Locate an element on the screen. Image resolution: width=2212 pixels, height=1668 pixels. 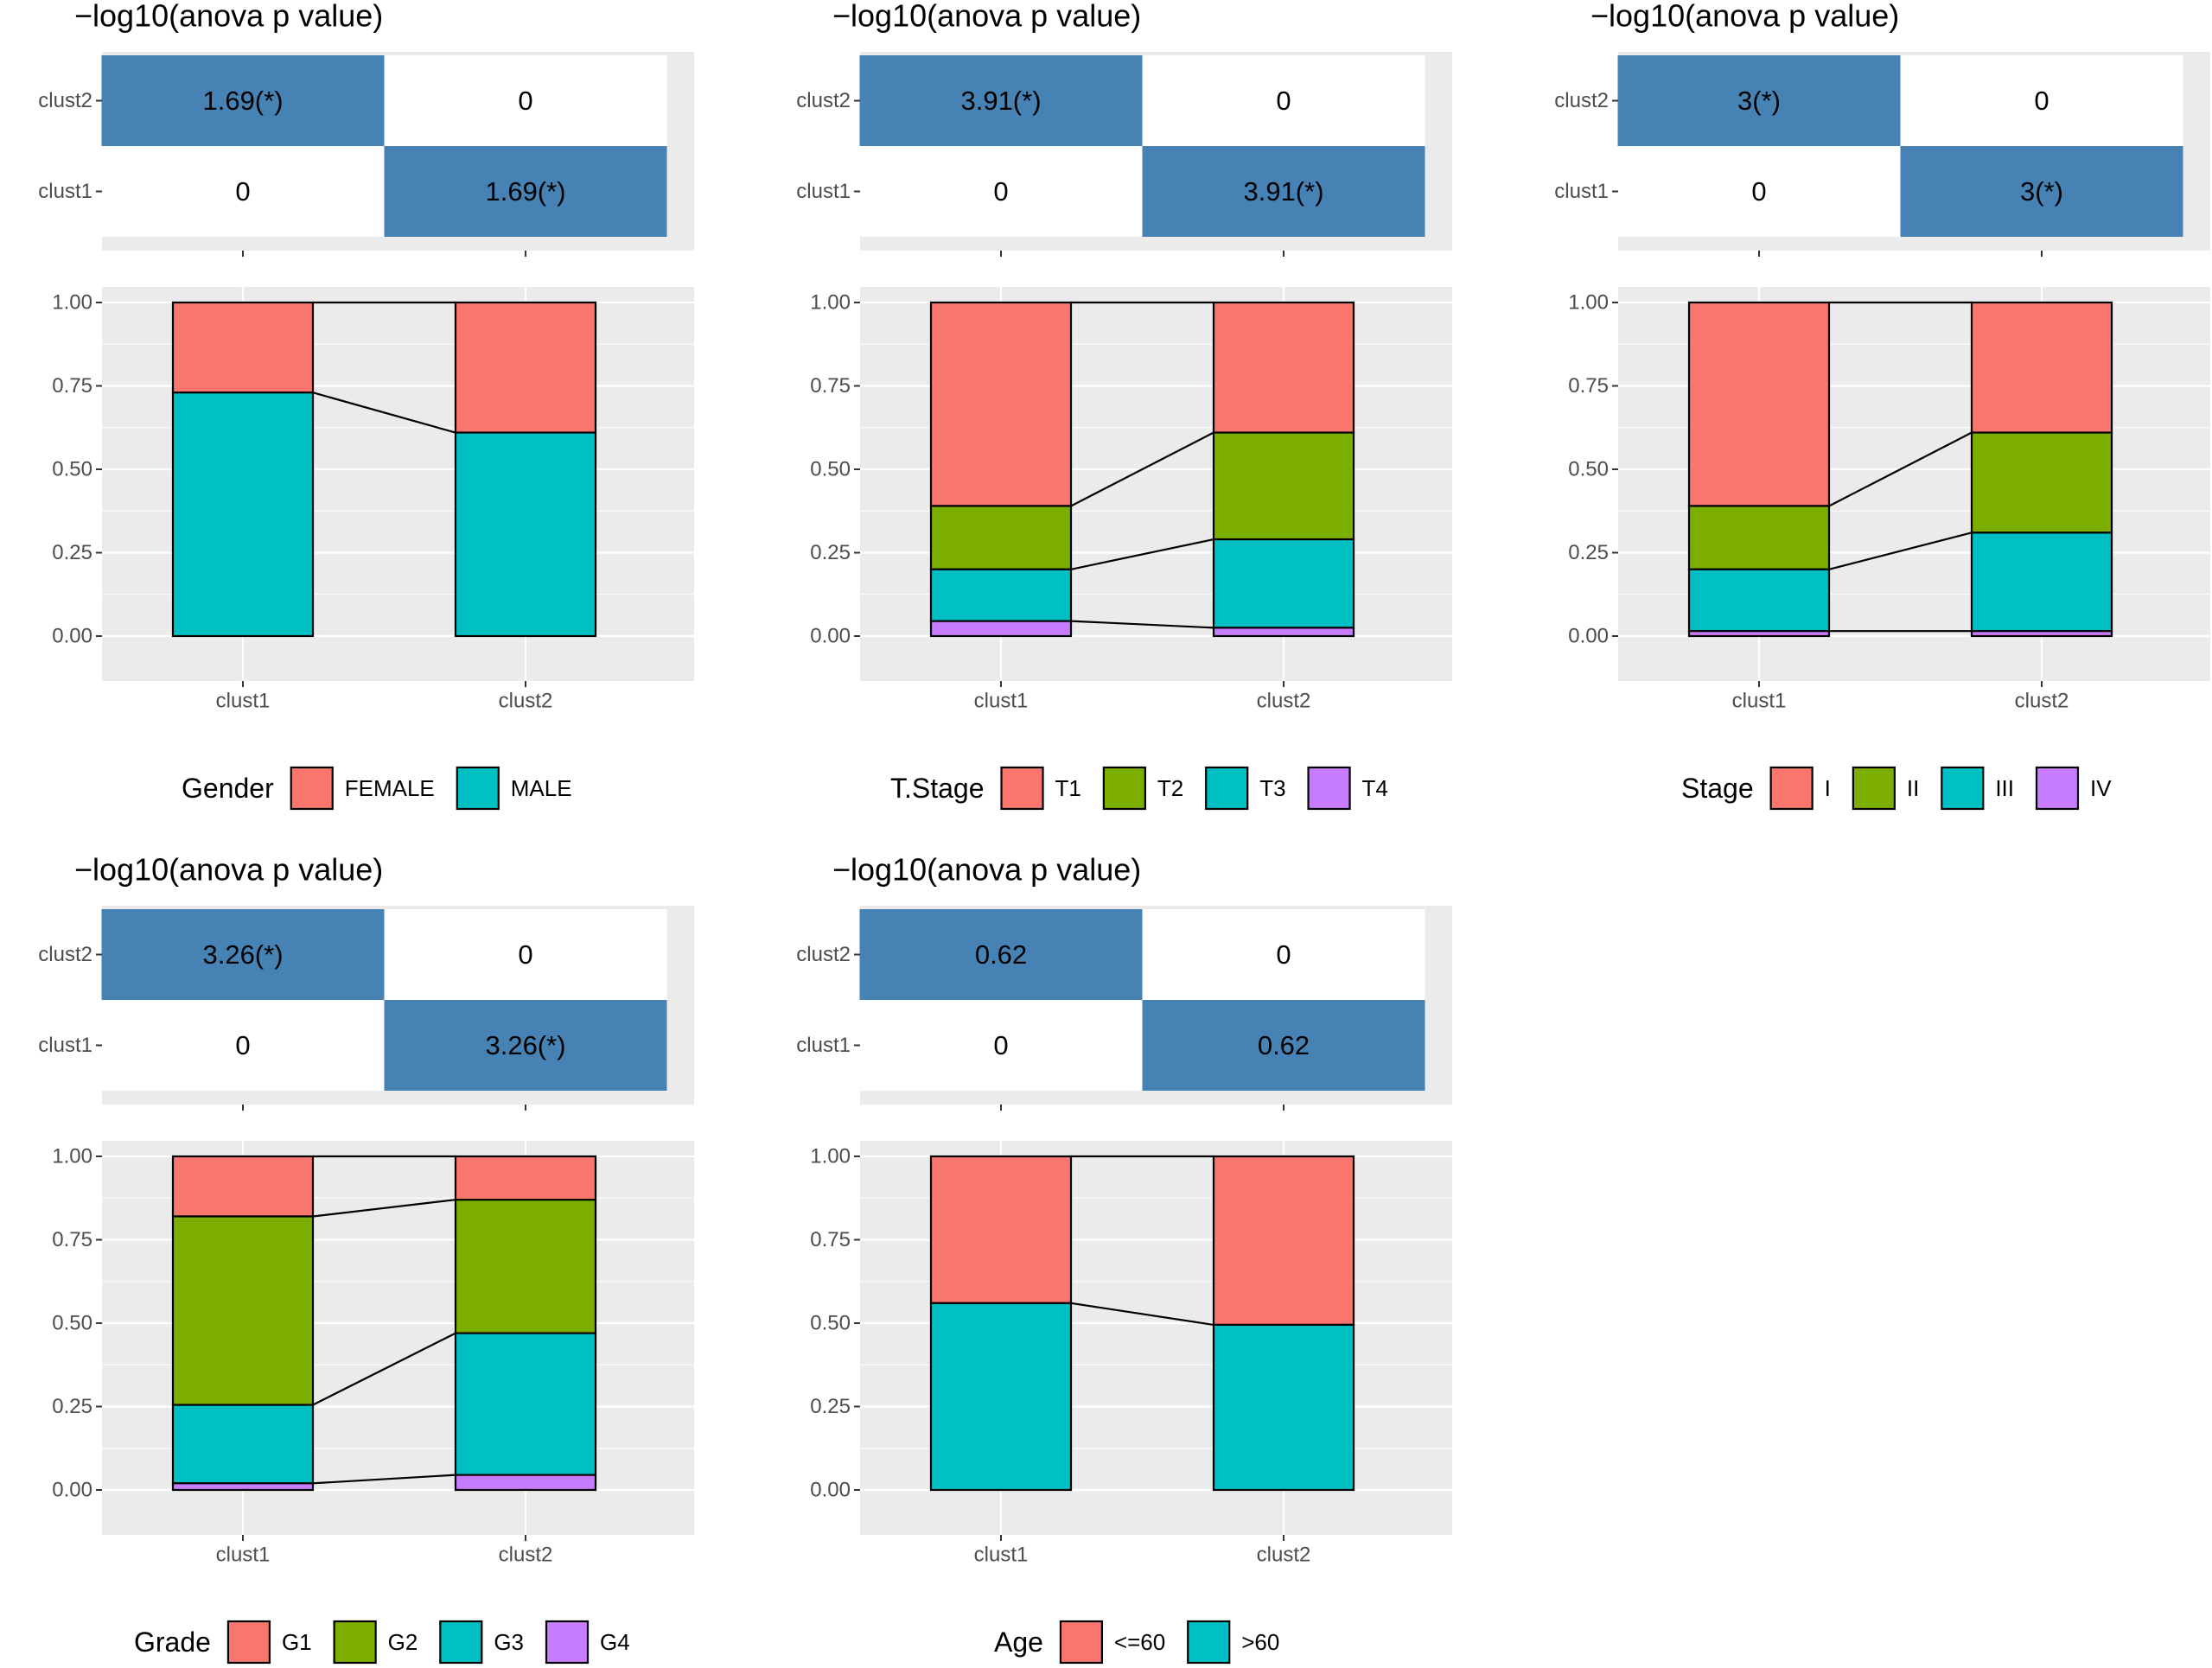
bar-segment-clust2-T2 is located at coordinates (1283, 486).